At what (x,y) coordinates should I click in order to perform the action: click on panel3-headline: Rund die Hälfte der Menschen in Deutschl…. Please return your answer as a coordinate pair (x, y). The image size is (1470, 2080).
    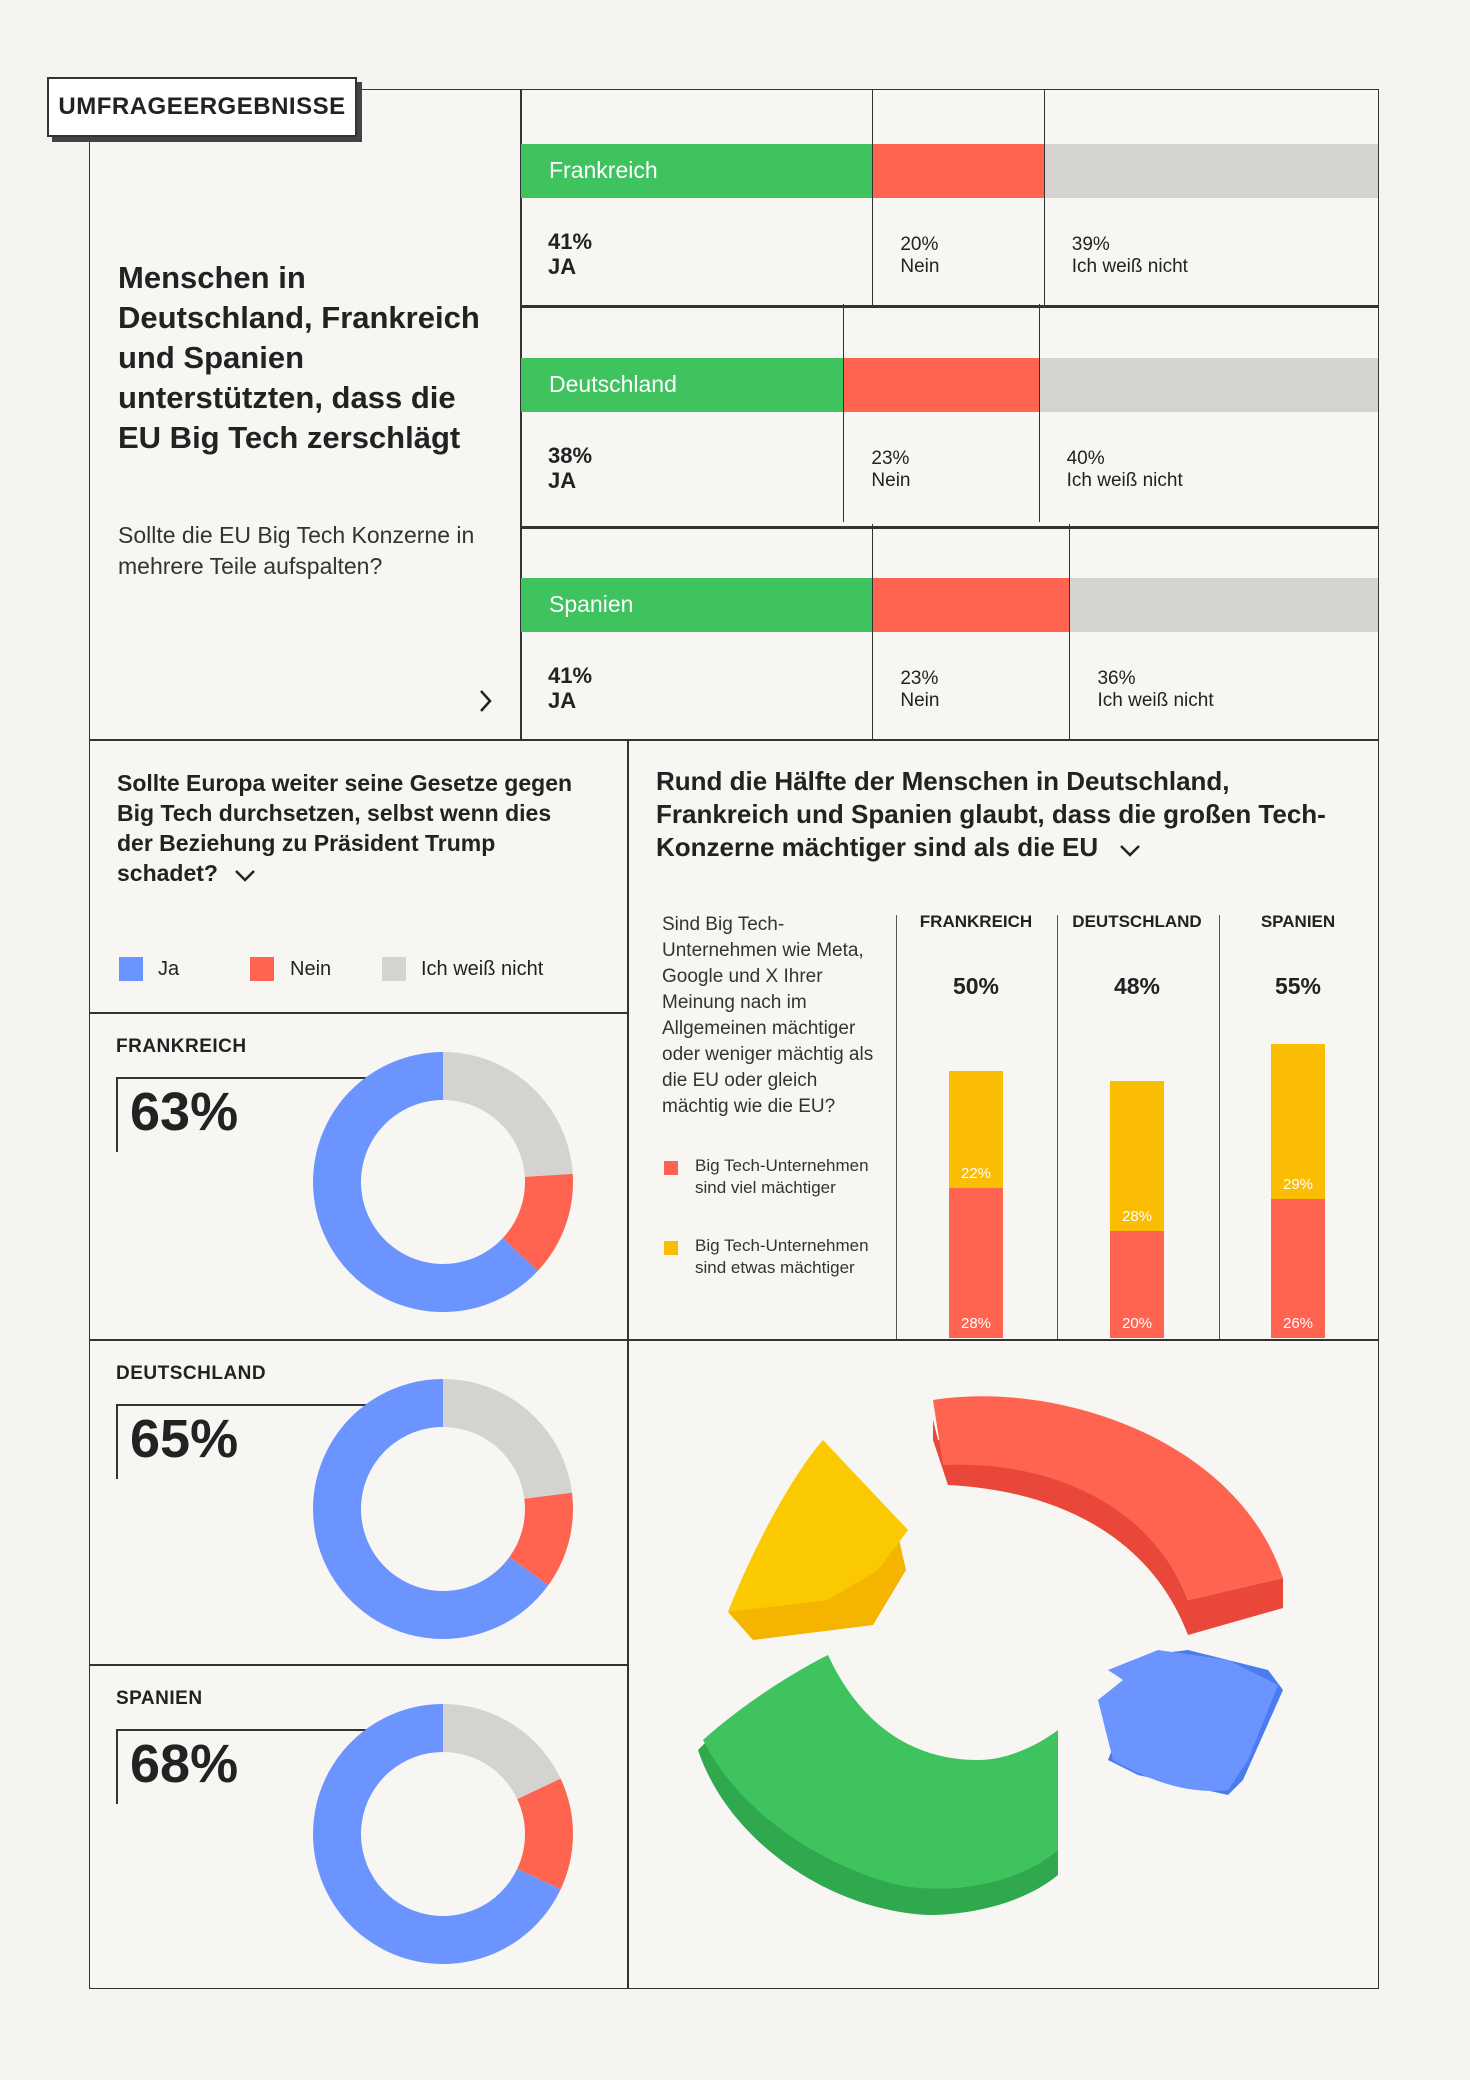
    Looking at the image, I should click on (996, 815).